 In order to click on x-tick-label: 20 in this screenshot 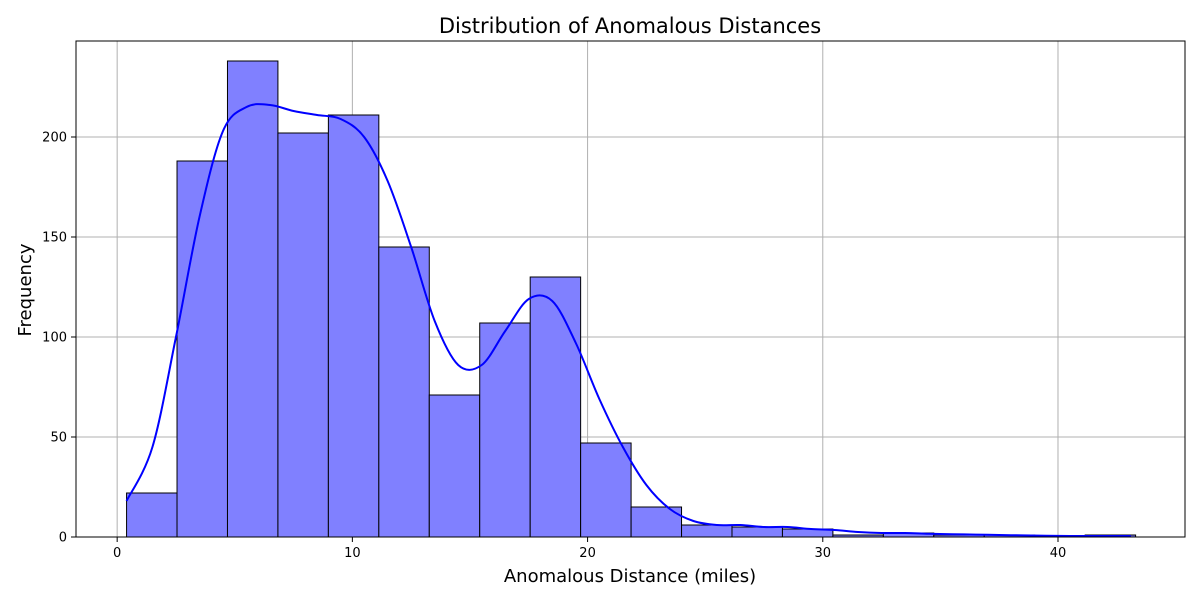, I will do `click(587, 553)`.